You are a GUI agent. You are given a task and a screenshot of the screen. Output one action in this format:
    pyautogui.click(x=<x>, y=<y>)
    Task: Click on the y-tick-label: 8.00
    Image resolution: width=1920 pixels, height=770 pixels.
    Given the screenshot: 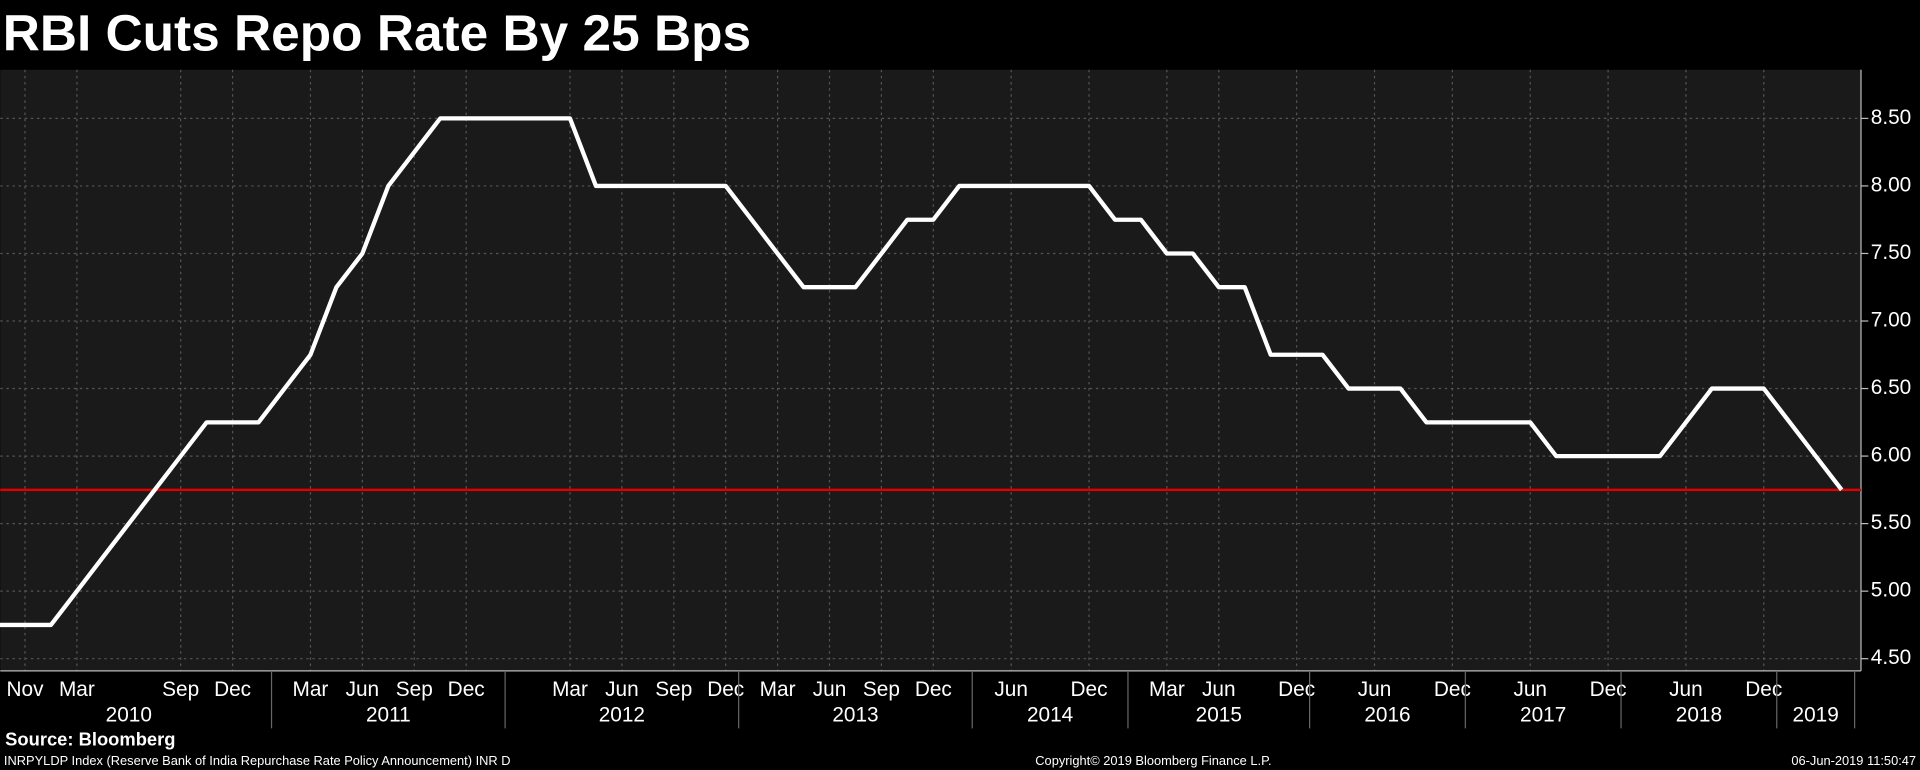 What is the action you would take?
    pyautogui.click(x=1891, y=184)
    